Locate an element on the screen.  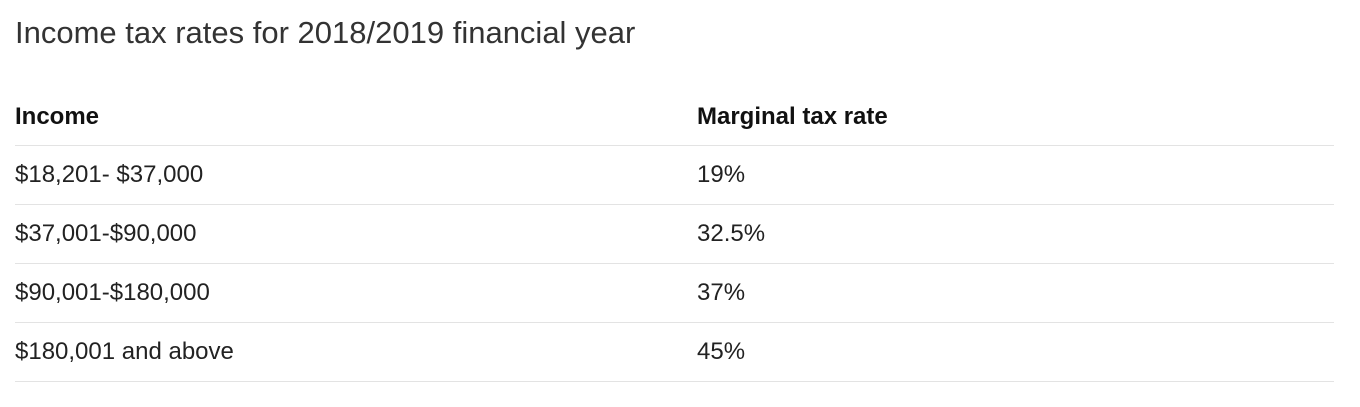
table-row: $18,201- $37,000 19% is located at coordinates (674, 175).